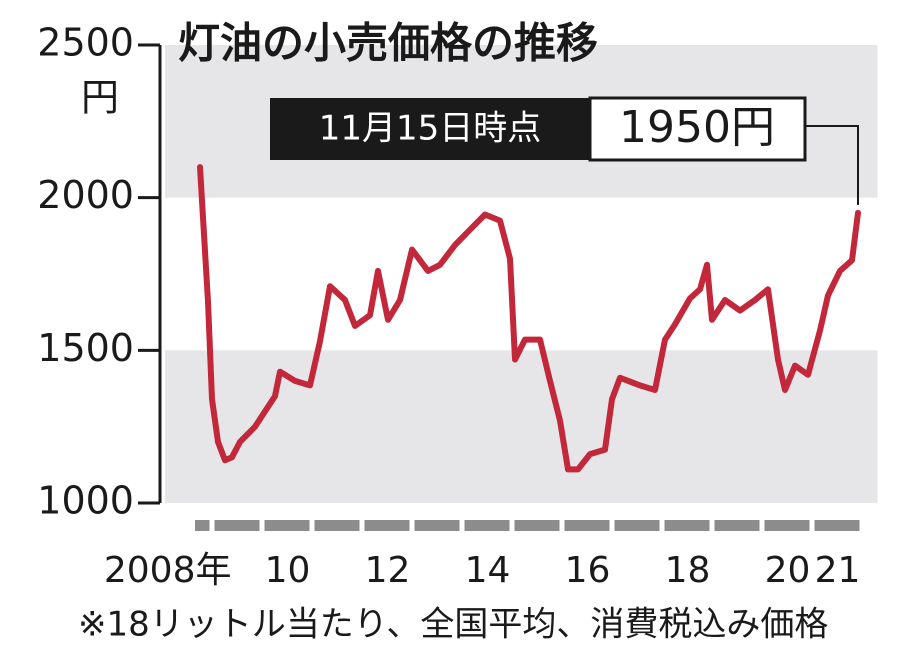 The image size is (898, 661). Describe the element at coordinates (85, 43) in the screenshot. I see `y-tick-label: 2500` at that location.